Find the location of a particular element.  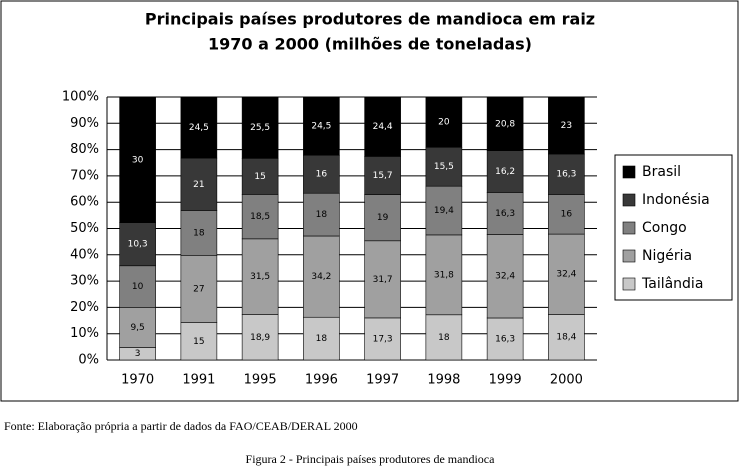

data-label: 9,5 is located at coordinates (137, 328).